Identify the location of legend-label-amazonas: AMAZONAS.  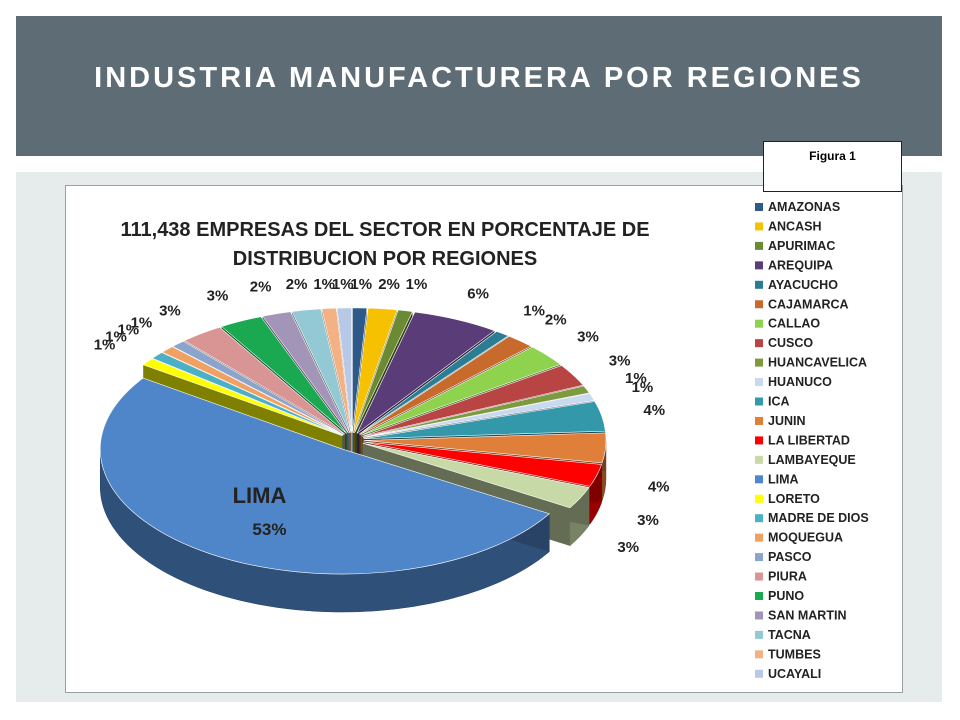
(804, 207).